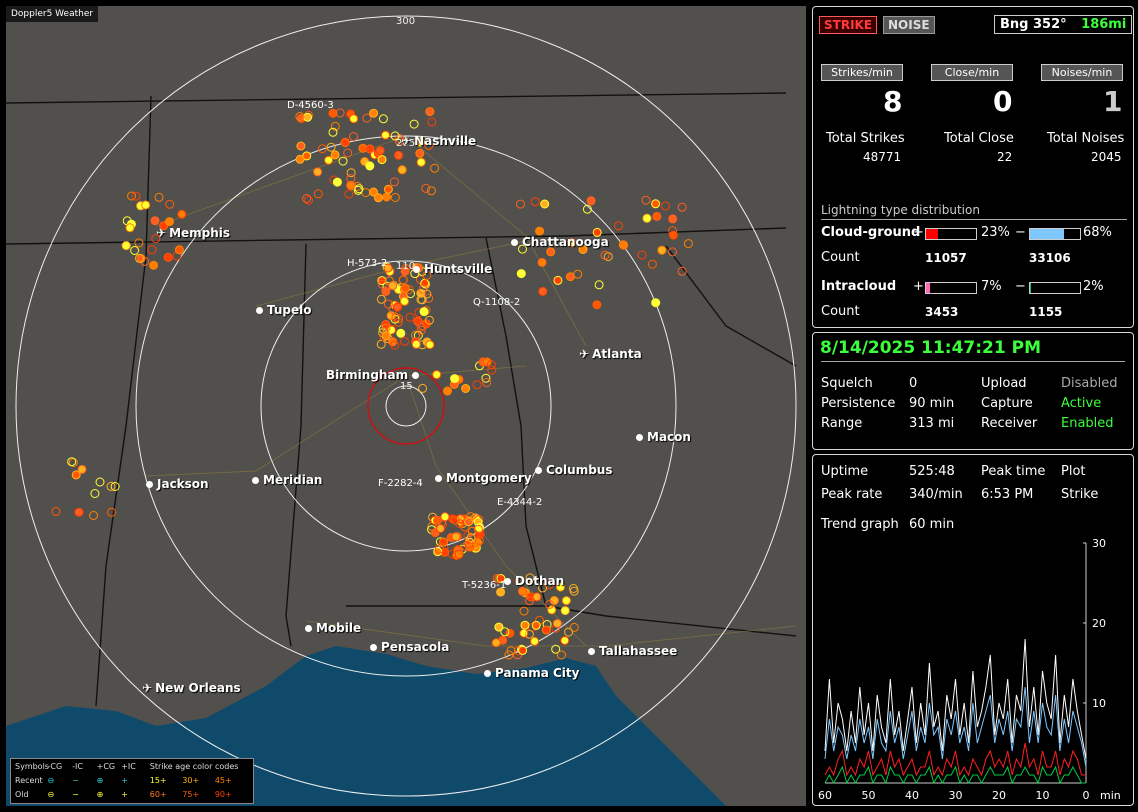 This screenshot has height=812, width=1138. What do you see at coordinates (1073, 471) in the screenshot?
I see `plot-label: Plot` at bounding box center [1073, 471].